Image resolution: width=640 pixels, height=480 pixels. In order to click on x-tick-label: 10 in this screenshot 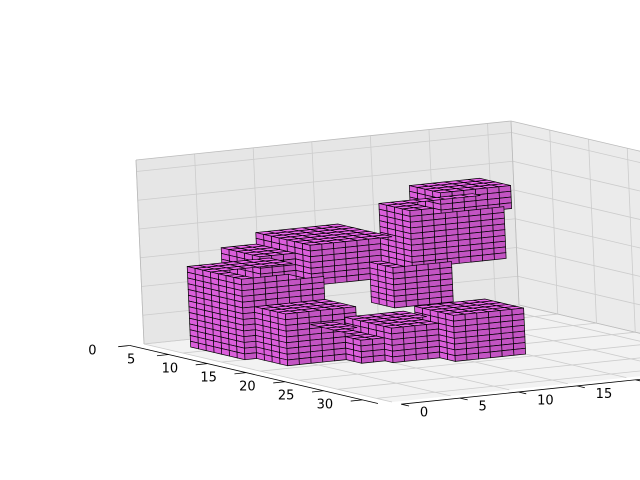, I will do `click(170, 368)`.